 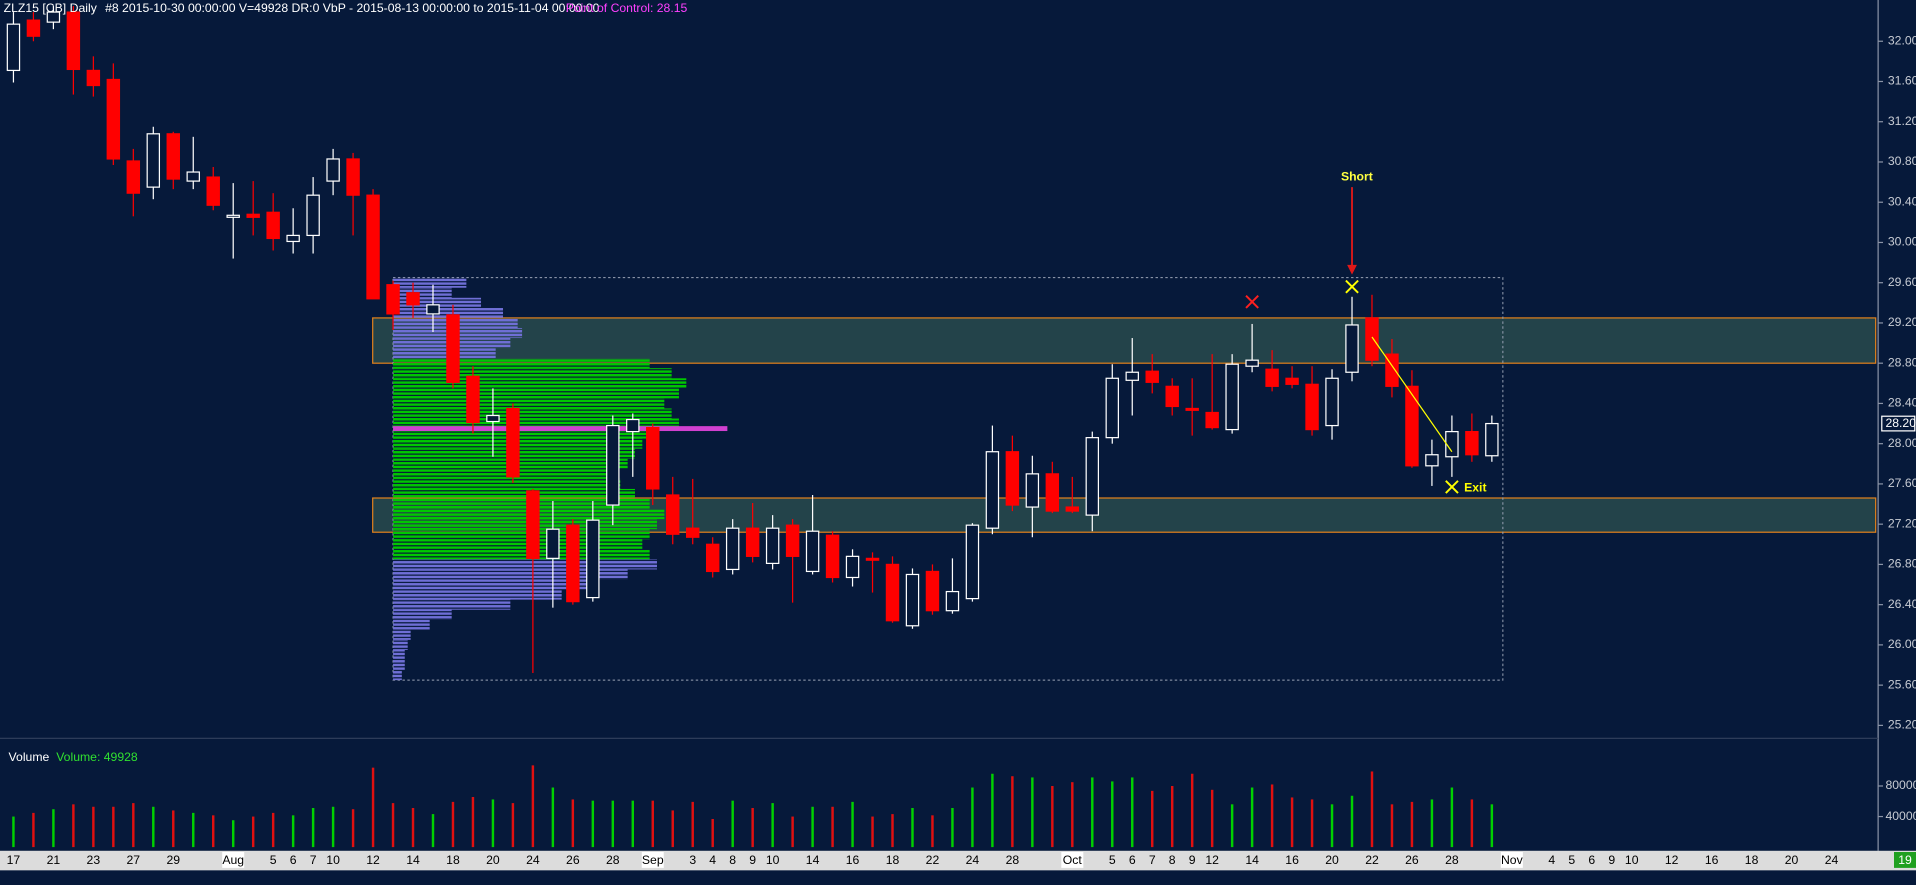 What do you see at coordinates (752, 860) in the screenshot?
I see `x-tick-label: 9` at bounding box center [752, 860].